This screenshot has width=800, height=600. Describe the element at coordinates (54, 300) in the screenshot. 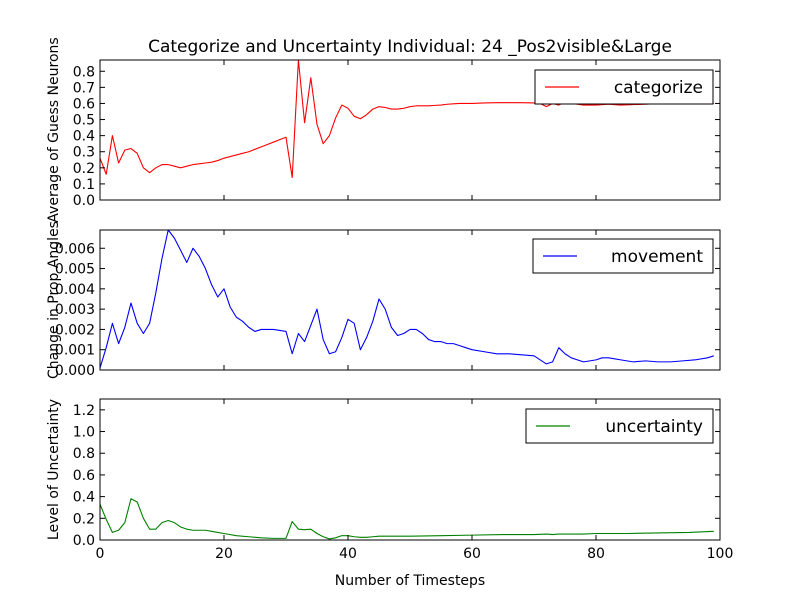

I see `y-axis-label: Change in Prop Angles` at that location.